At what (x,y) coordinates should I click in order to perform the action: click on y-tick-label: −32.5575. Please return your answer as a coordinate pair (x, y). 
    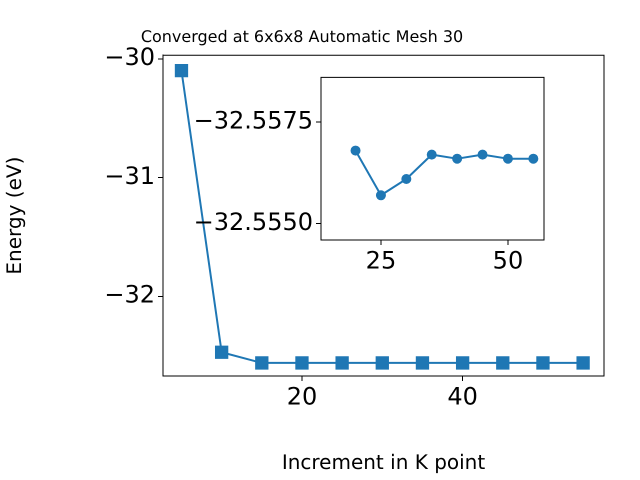
    Looking at the image, I should click on (253, 120).